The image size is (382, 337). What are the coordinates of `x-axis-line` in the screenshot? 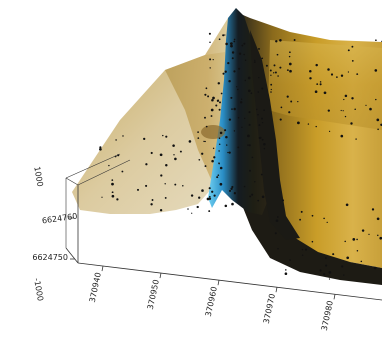 It's located at (229, 281).